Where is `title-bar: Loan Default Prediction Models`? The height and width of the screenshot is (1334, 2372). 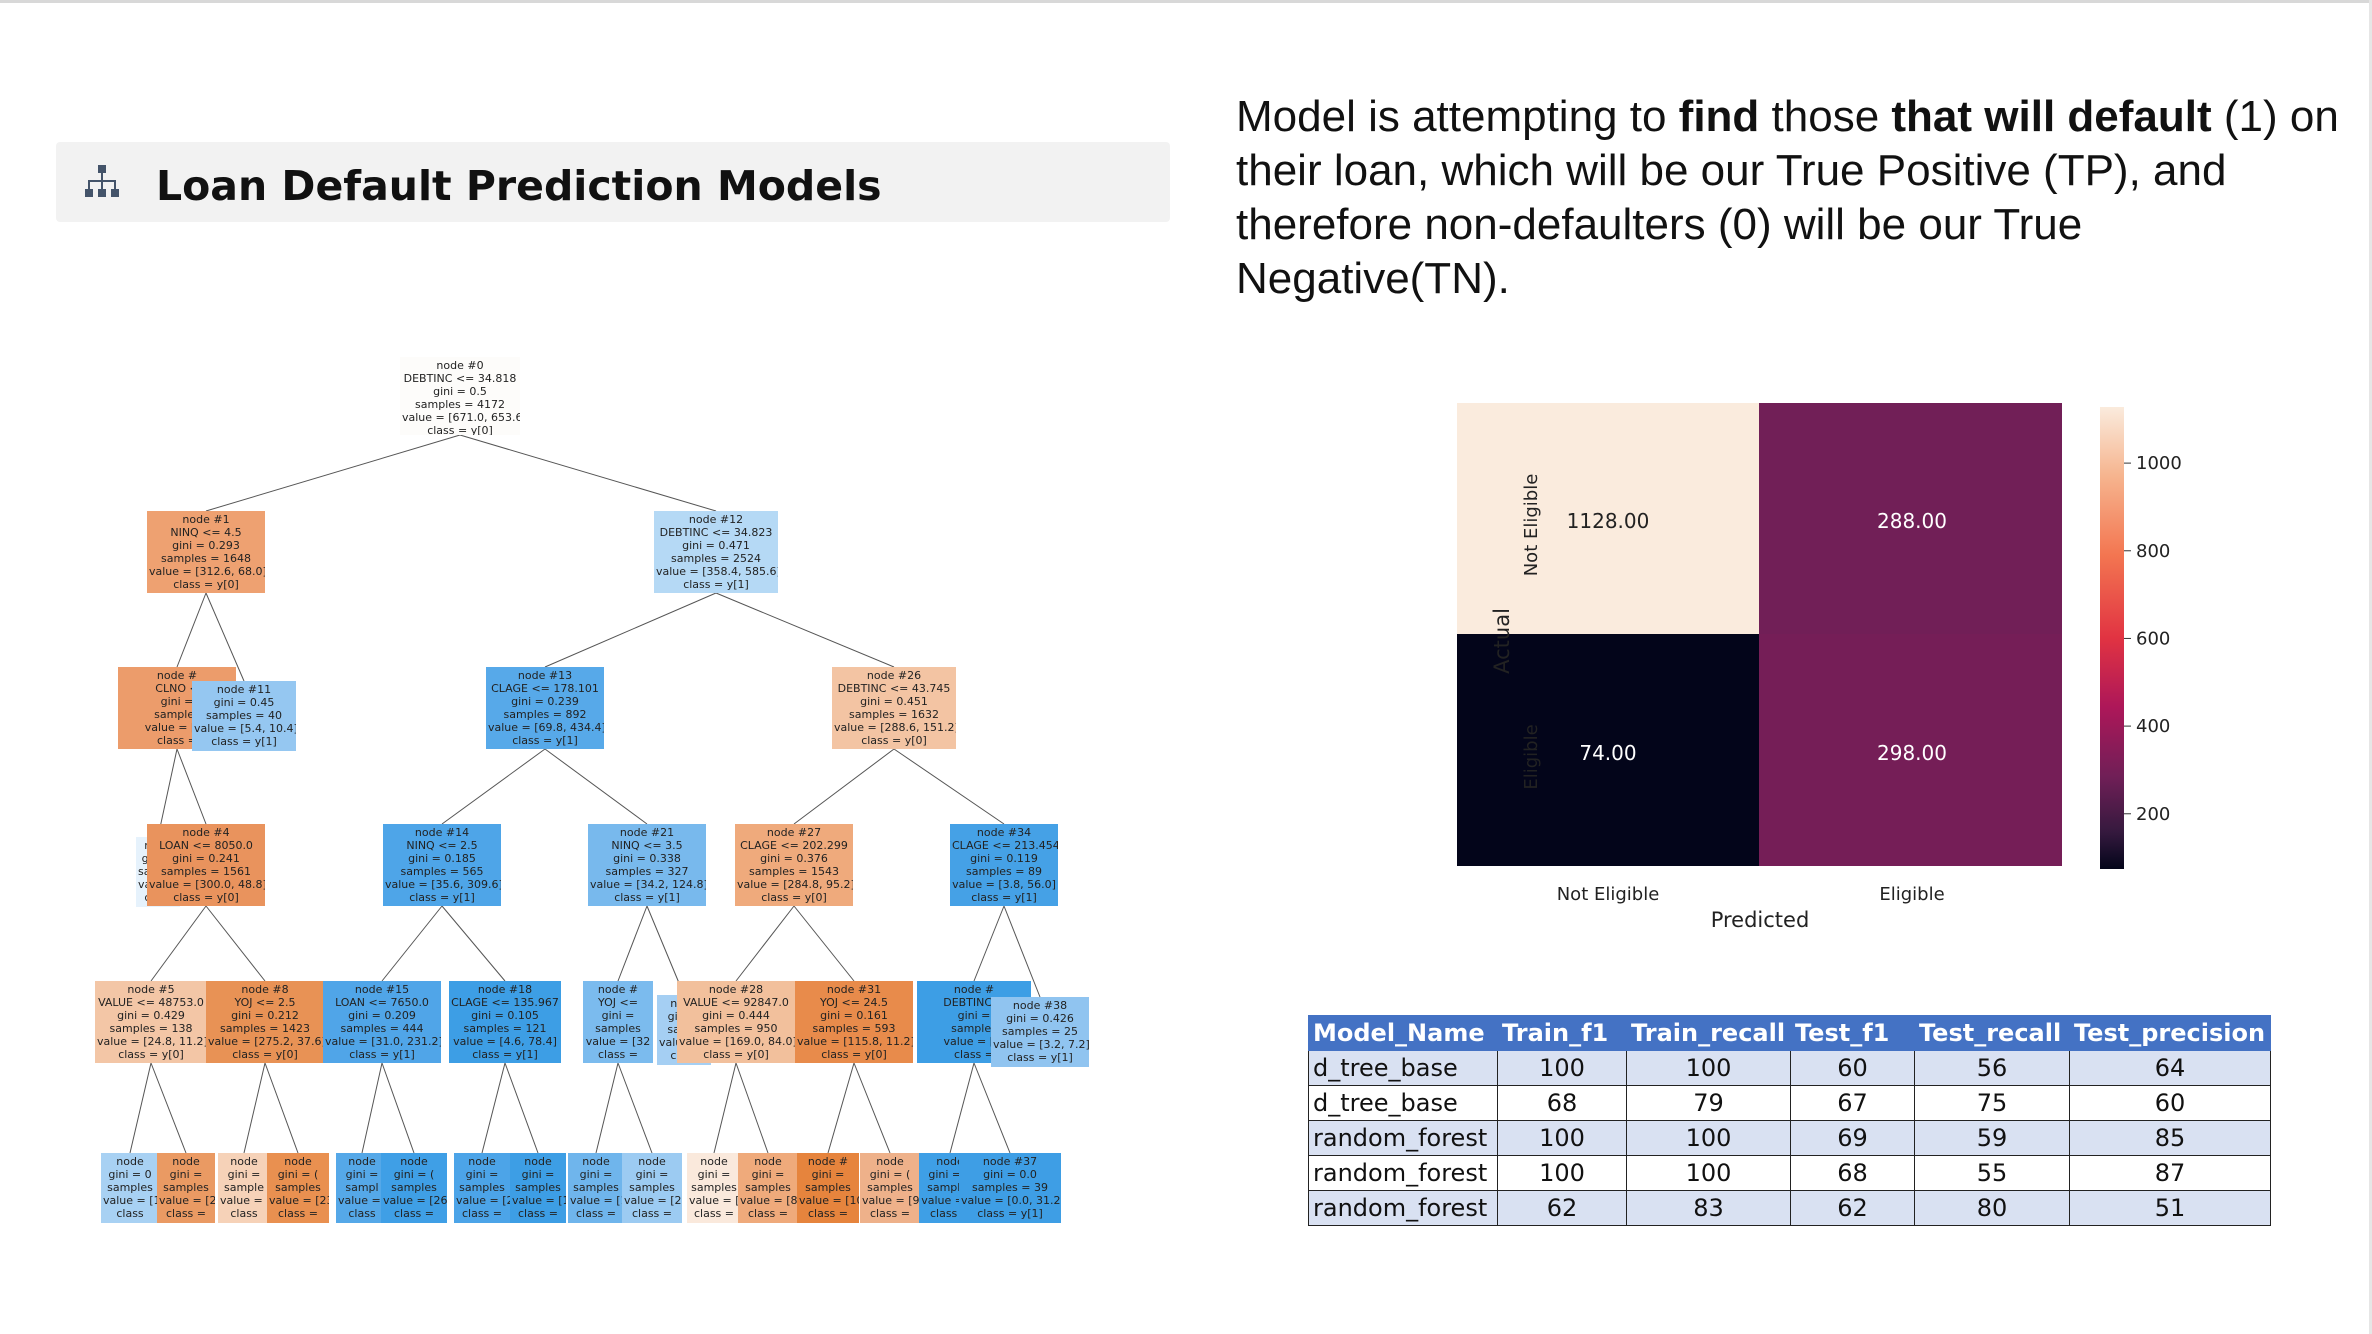
title-bar: Loan Default Prediction Models is located at coordinates (613, 182).